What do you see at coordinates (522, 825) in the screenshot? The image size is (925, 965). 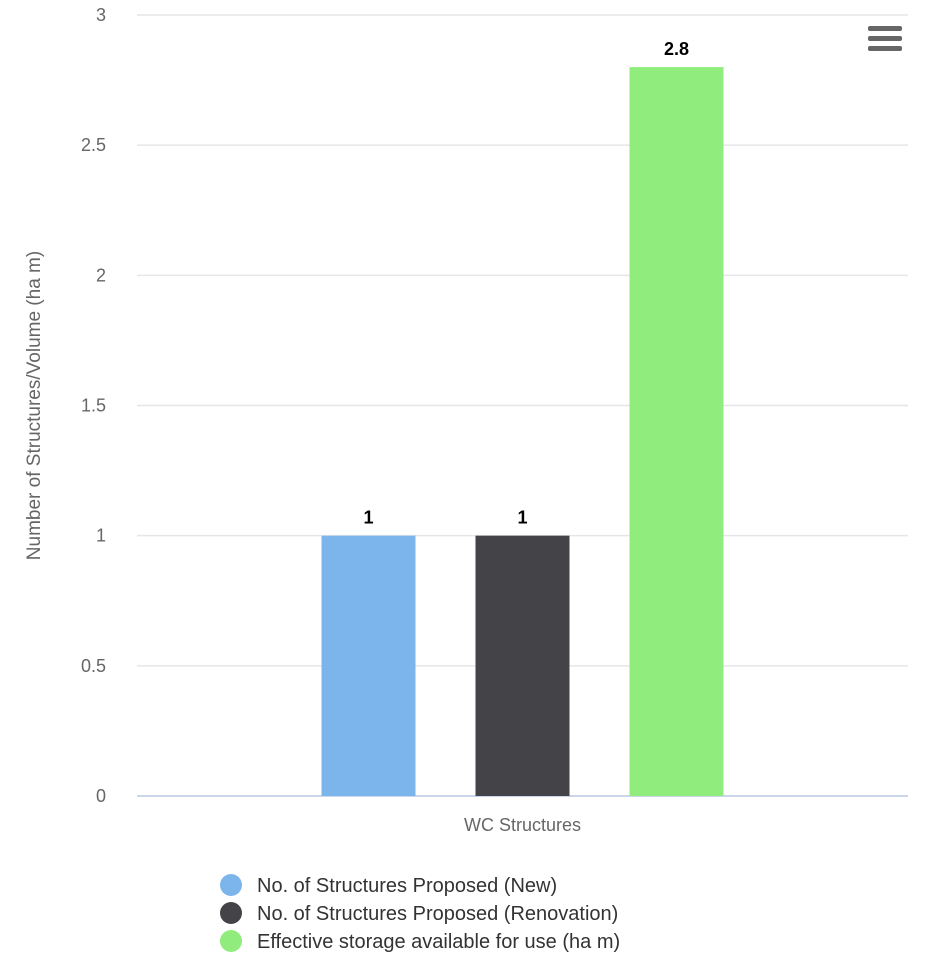 I see `x-category-label: WC Structures` at bounding box center [522, 825].